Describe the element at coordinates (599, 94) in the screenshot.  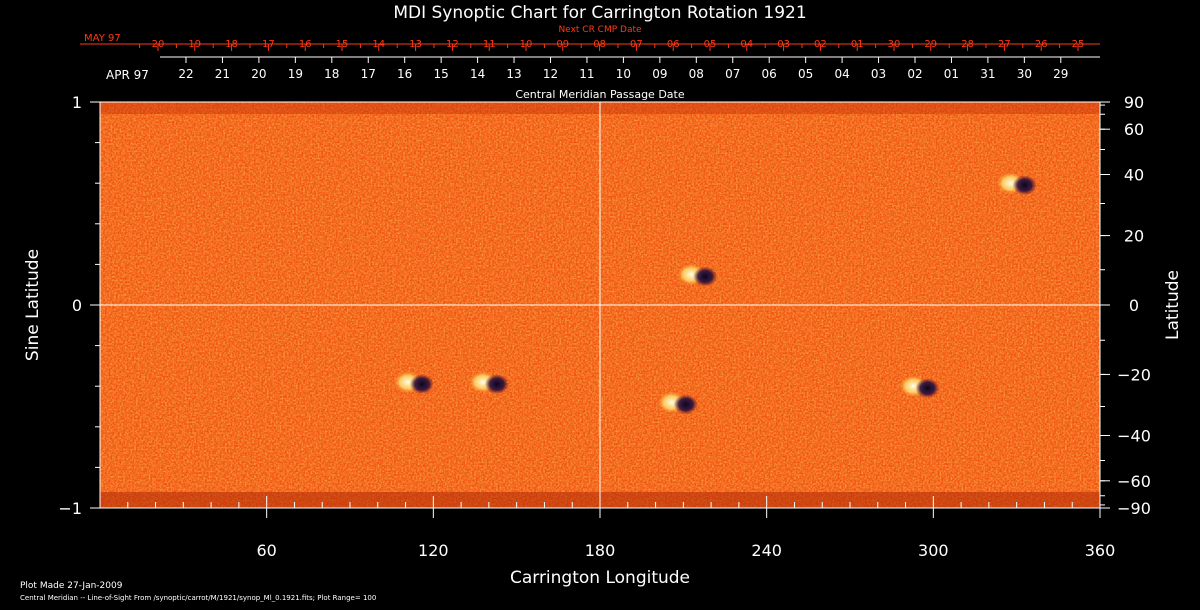
I see `date-axis-label: Central Meridian Passage Date` at that location.